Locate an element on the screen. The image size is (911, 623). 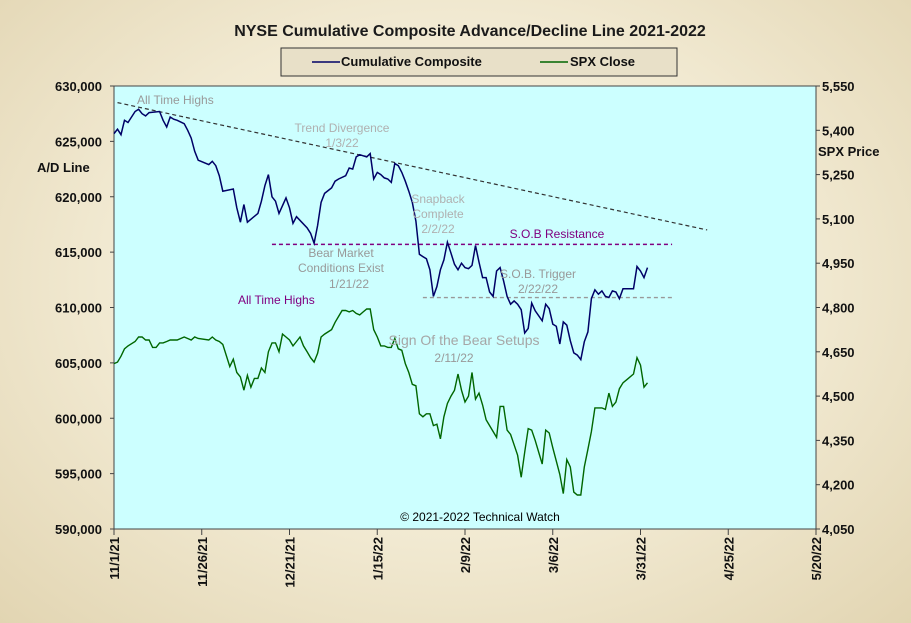
x-tick-label: 11/26/21 is located at coordinates (202, 562).